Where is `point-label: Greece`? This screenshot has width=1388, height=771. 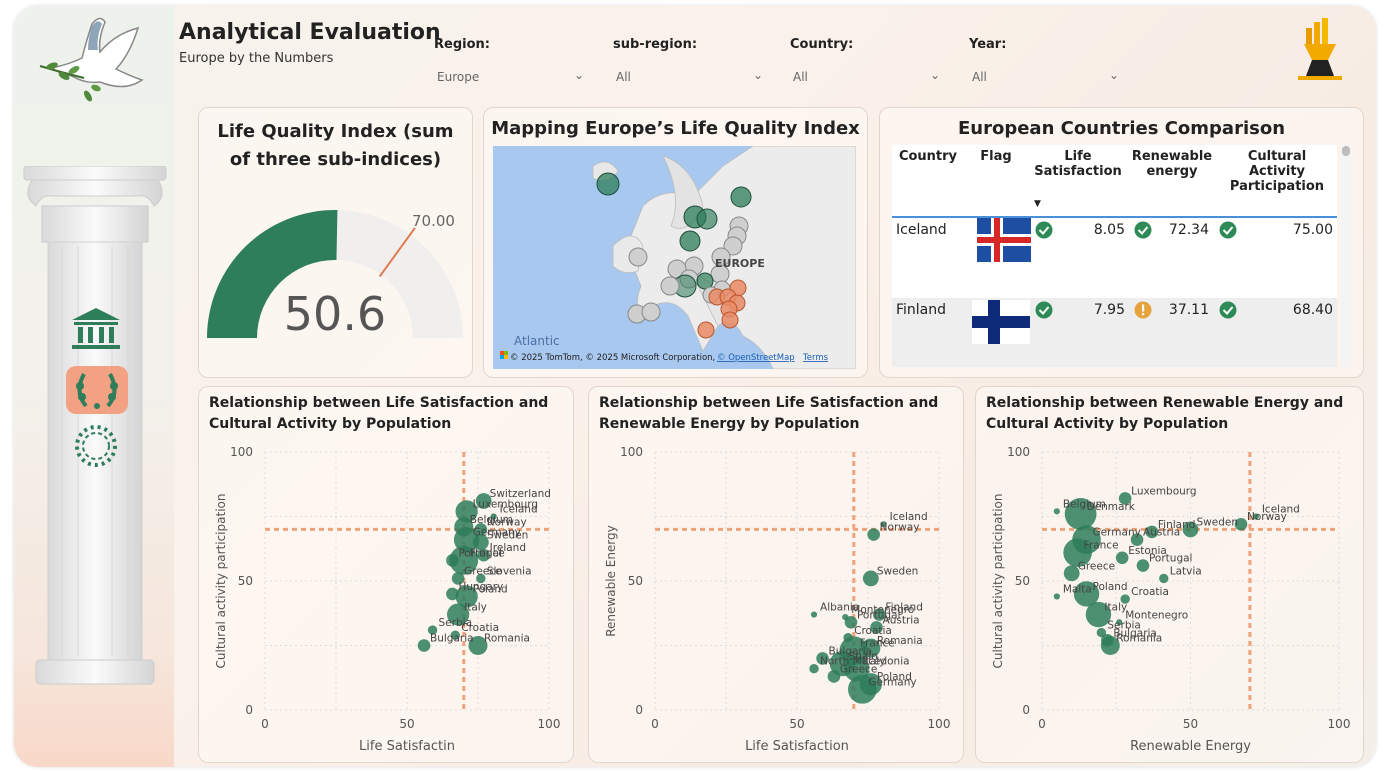 point-label: Greece is located at coordinates (858, 669).